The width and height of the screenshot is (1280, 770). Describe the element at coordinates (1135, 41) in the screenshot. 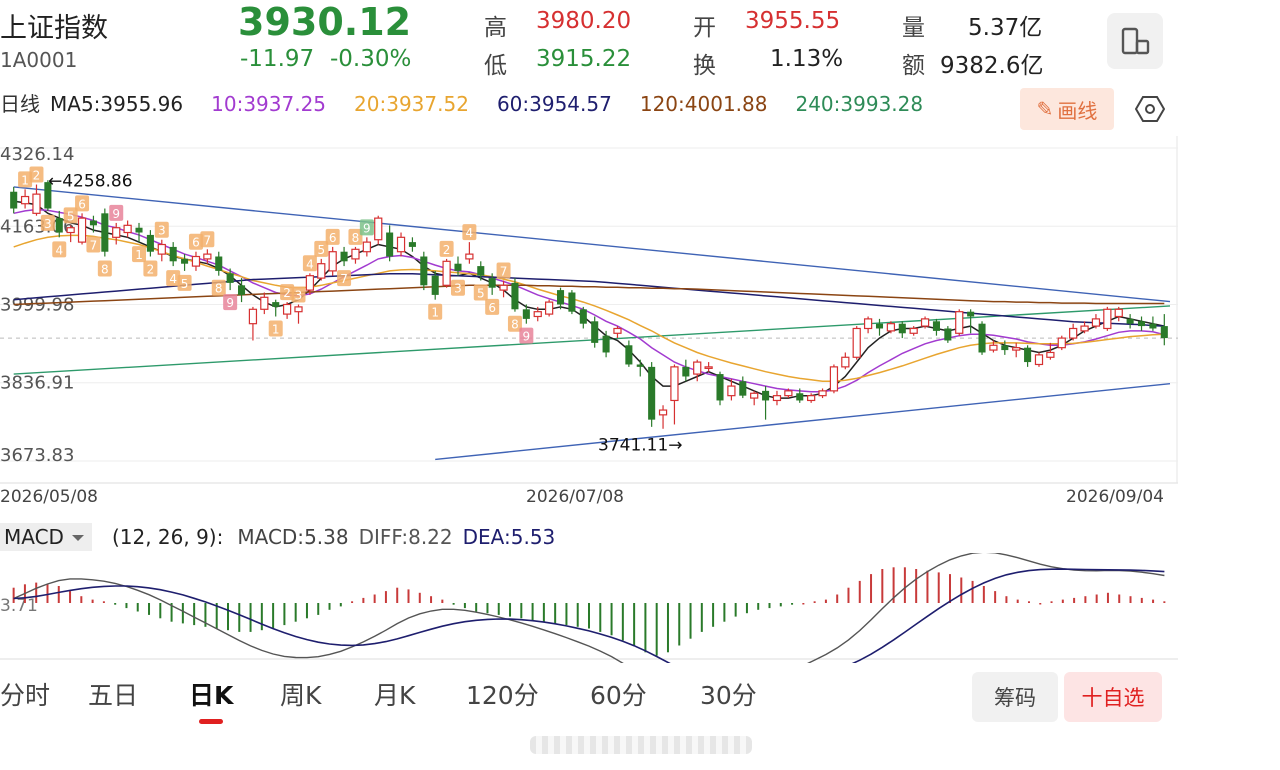

I see `landscape-toggle-button` at that location.